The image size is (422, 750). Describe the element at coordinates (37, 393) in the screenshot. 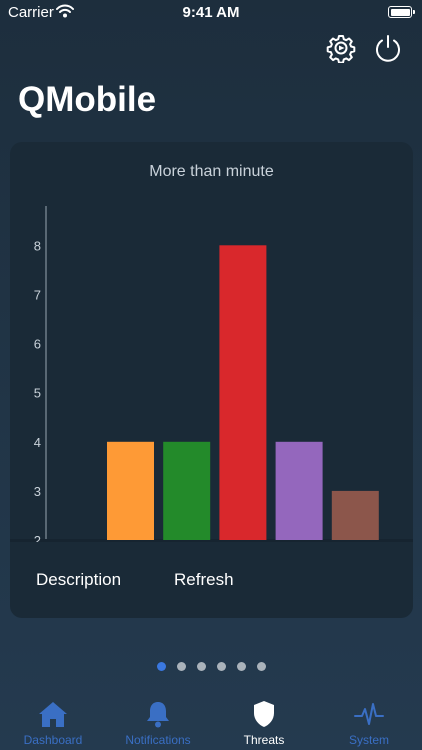

I see `y-tick-label: 5` at that location.